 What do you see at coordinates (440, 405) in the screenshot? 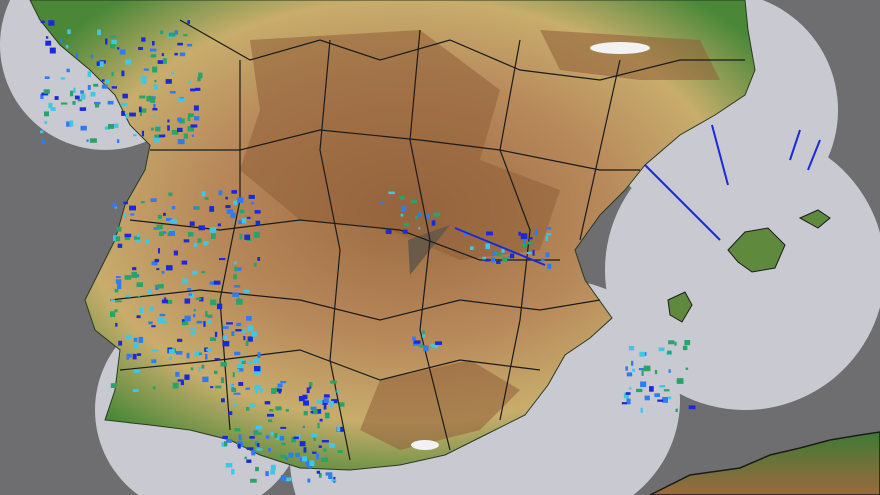
I see `betic-highland` at bounding box center [440, 405].